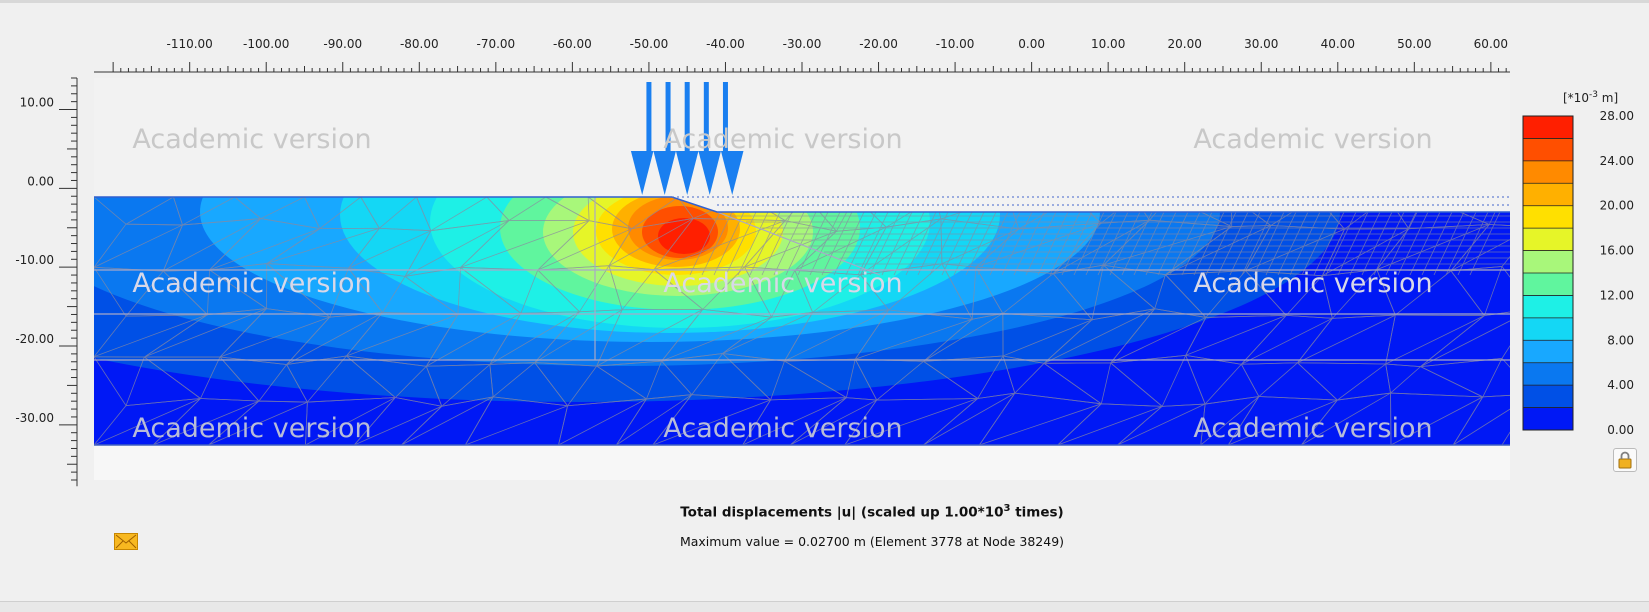 Image resolution: width=1649 pixels, height=612 pixels. What do you see at coordinates (190, 44) in the screenshot?
I see `x-tick-label: -110.00` at bounding box center [190, 44].